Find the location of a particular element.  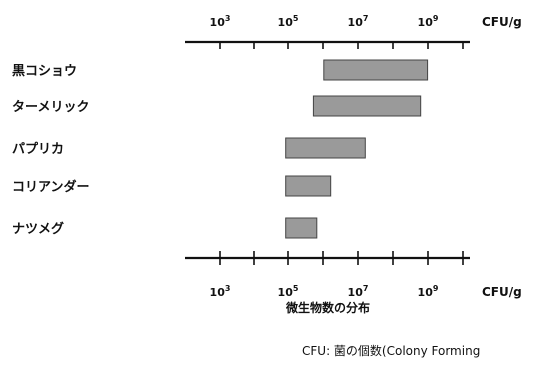

bars is located at coordinates (357, 149).